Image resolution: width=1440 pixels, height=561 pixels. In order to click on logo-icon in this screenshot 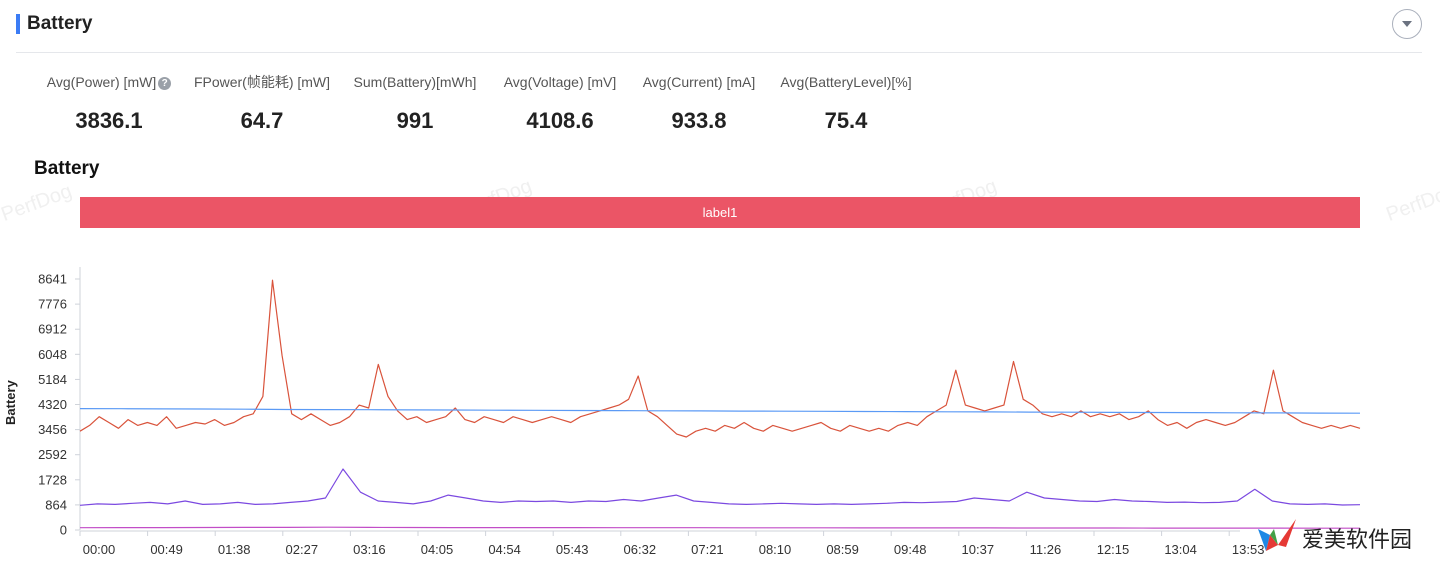, I will do `click(1277, 535)`.